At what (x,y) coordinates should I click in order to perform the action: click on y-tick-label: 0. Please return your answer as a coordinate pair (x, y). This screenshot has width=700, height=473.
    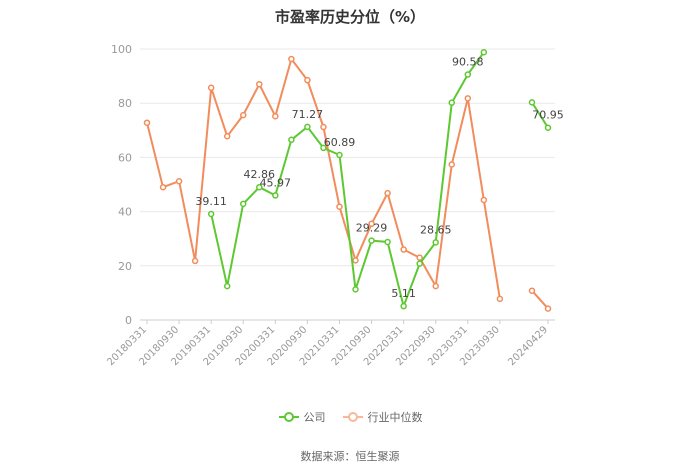
    Looking at the image, I should click on (128, 320).